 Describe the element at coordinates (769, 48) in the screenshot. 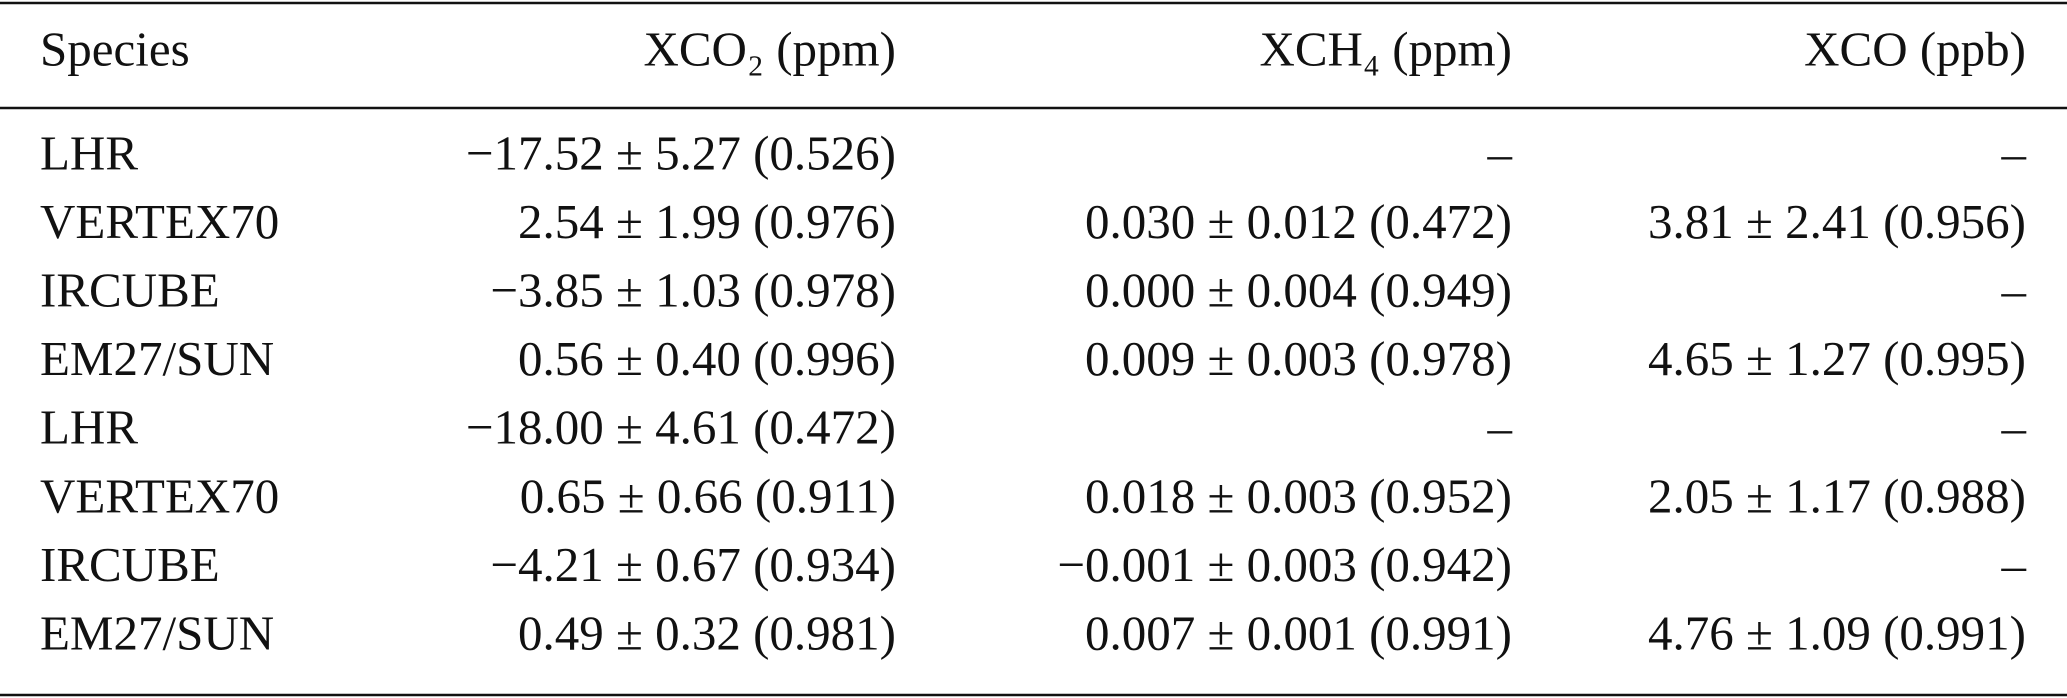

I see `header-cell: XCO₂ (ppm)` at that location.